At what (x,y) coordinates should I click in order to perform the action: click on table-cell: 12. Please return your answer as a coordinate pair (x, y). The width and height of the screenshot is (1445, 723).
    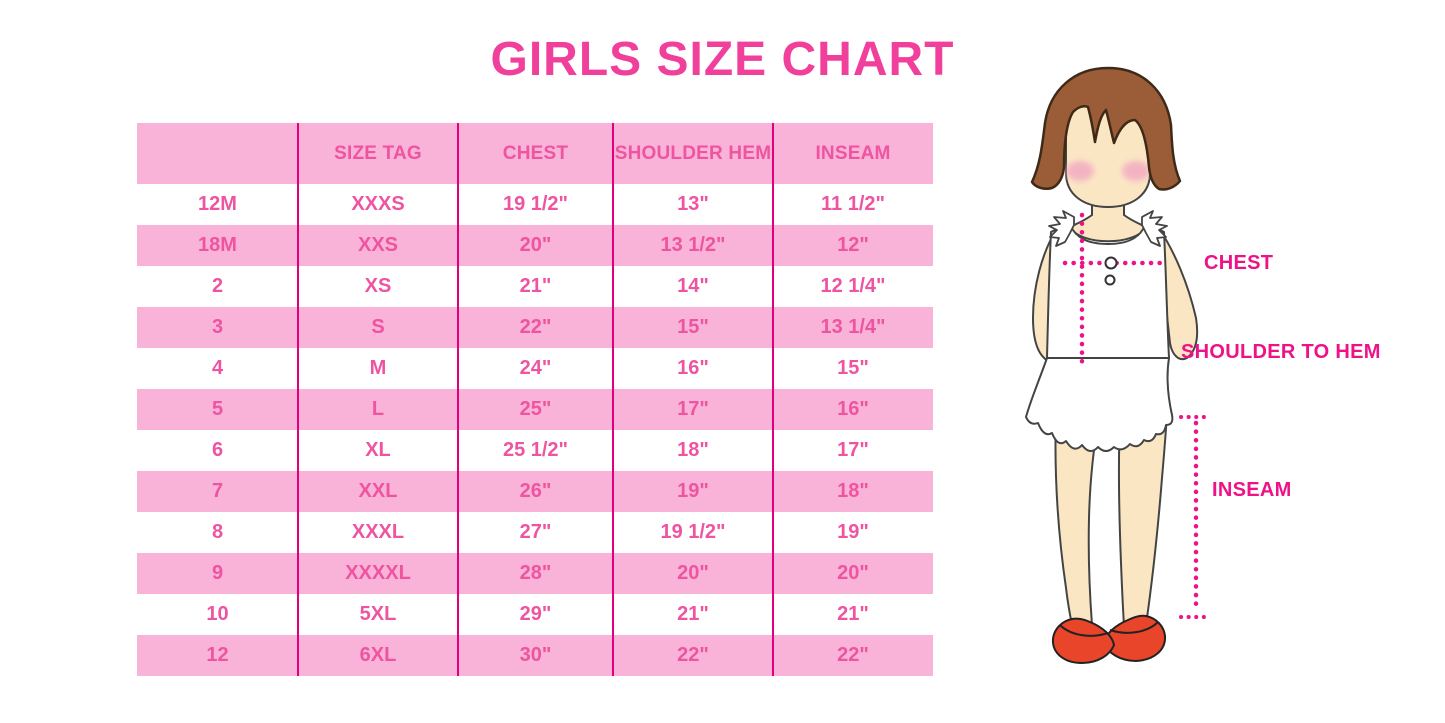
    Looking at the image, I should click on (217, 655).